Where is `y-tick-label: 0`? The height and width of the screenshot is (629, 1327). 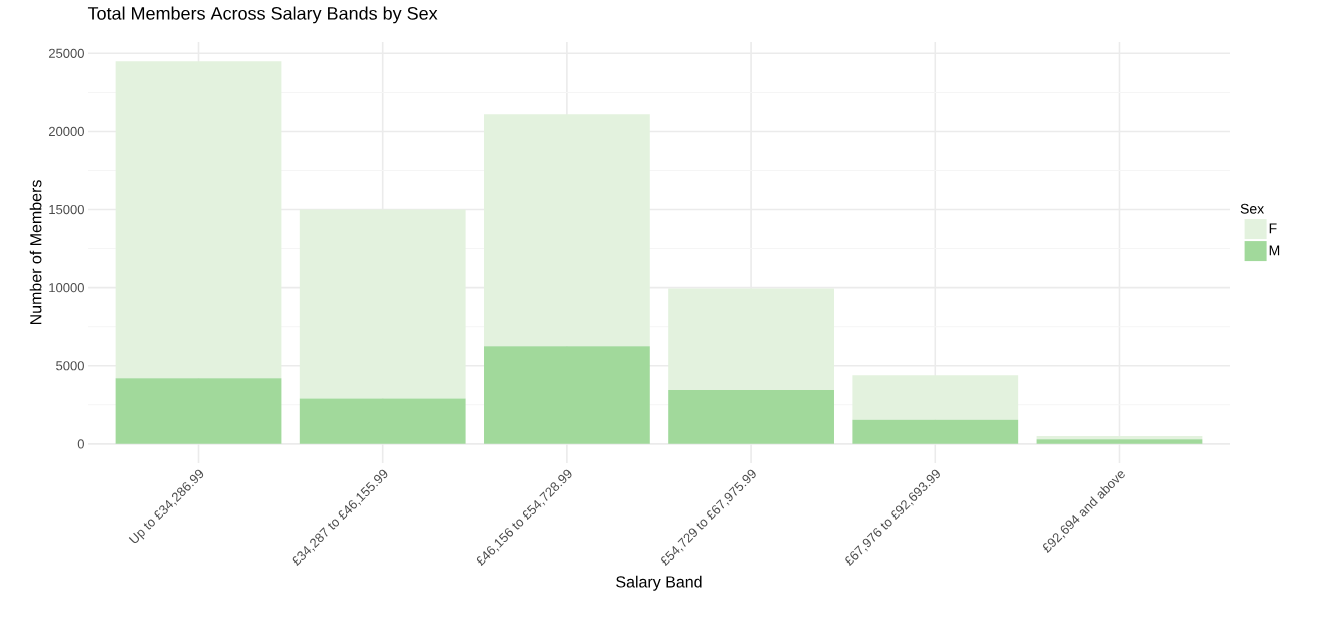
y-tick-label: 0 is located at coordinates (80, 444).